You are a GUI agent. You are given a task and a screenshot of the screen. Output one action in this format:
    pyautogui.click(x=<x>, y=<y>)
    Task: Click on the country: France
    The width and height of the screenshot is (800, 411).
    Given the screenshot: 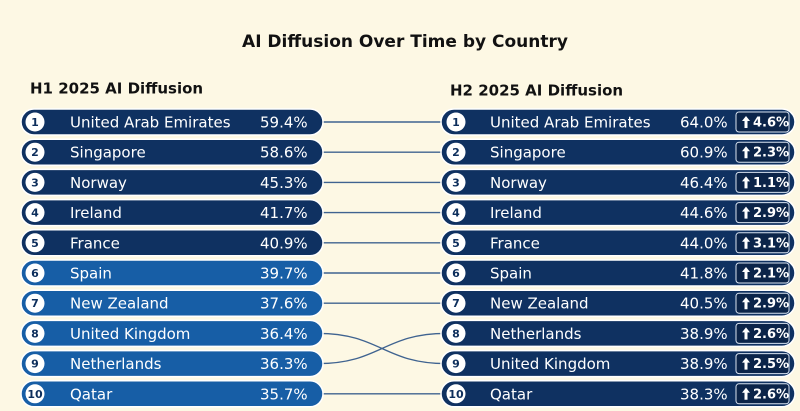 What is the action you would take?
    pyautogui.click(x=95, y=243)
    